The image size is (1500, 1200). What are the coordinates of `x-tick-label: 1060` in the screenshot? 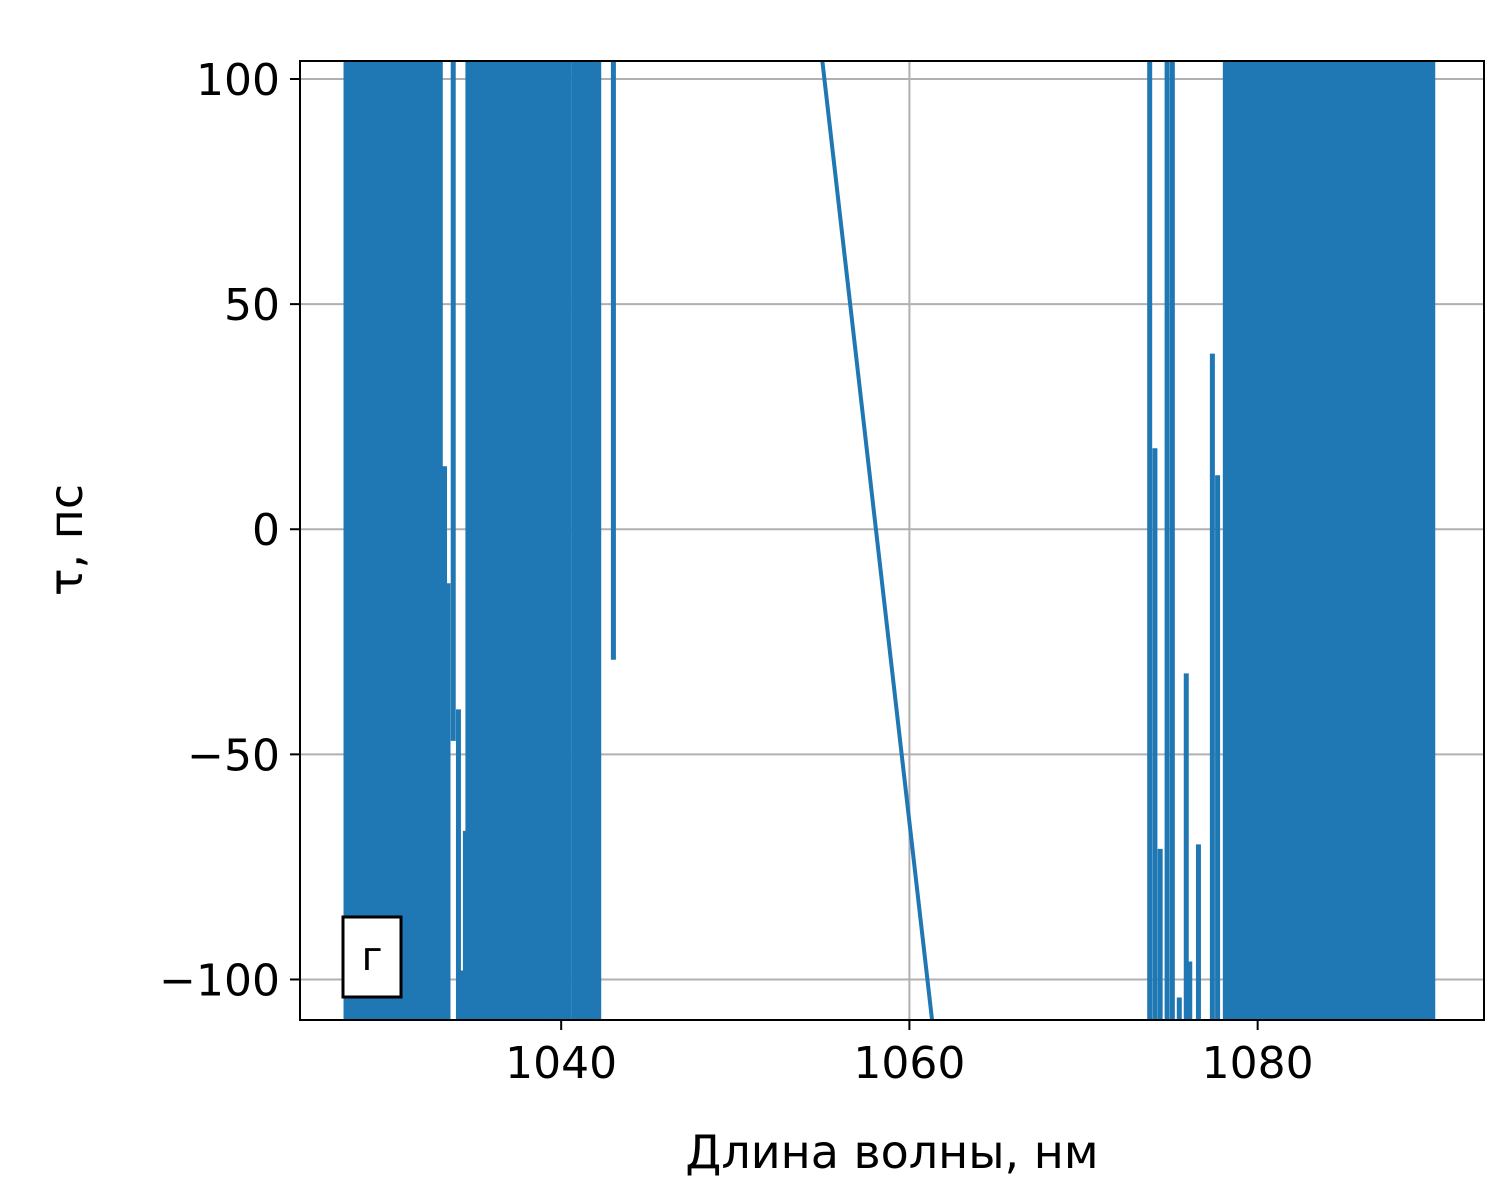 It's located at (909, 1063).